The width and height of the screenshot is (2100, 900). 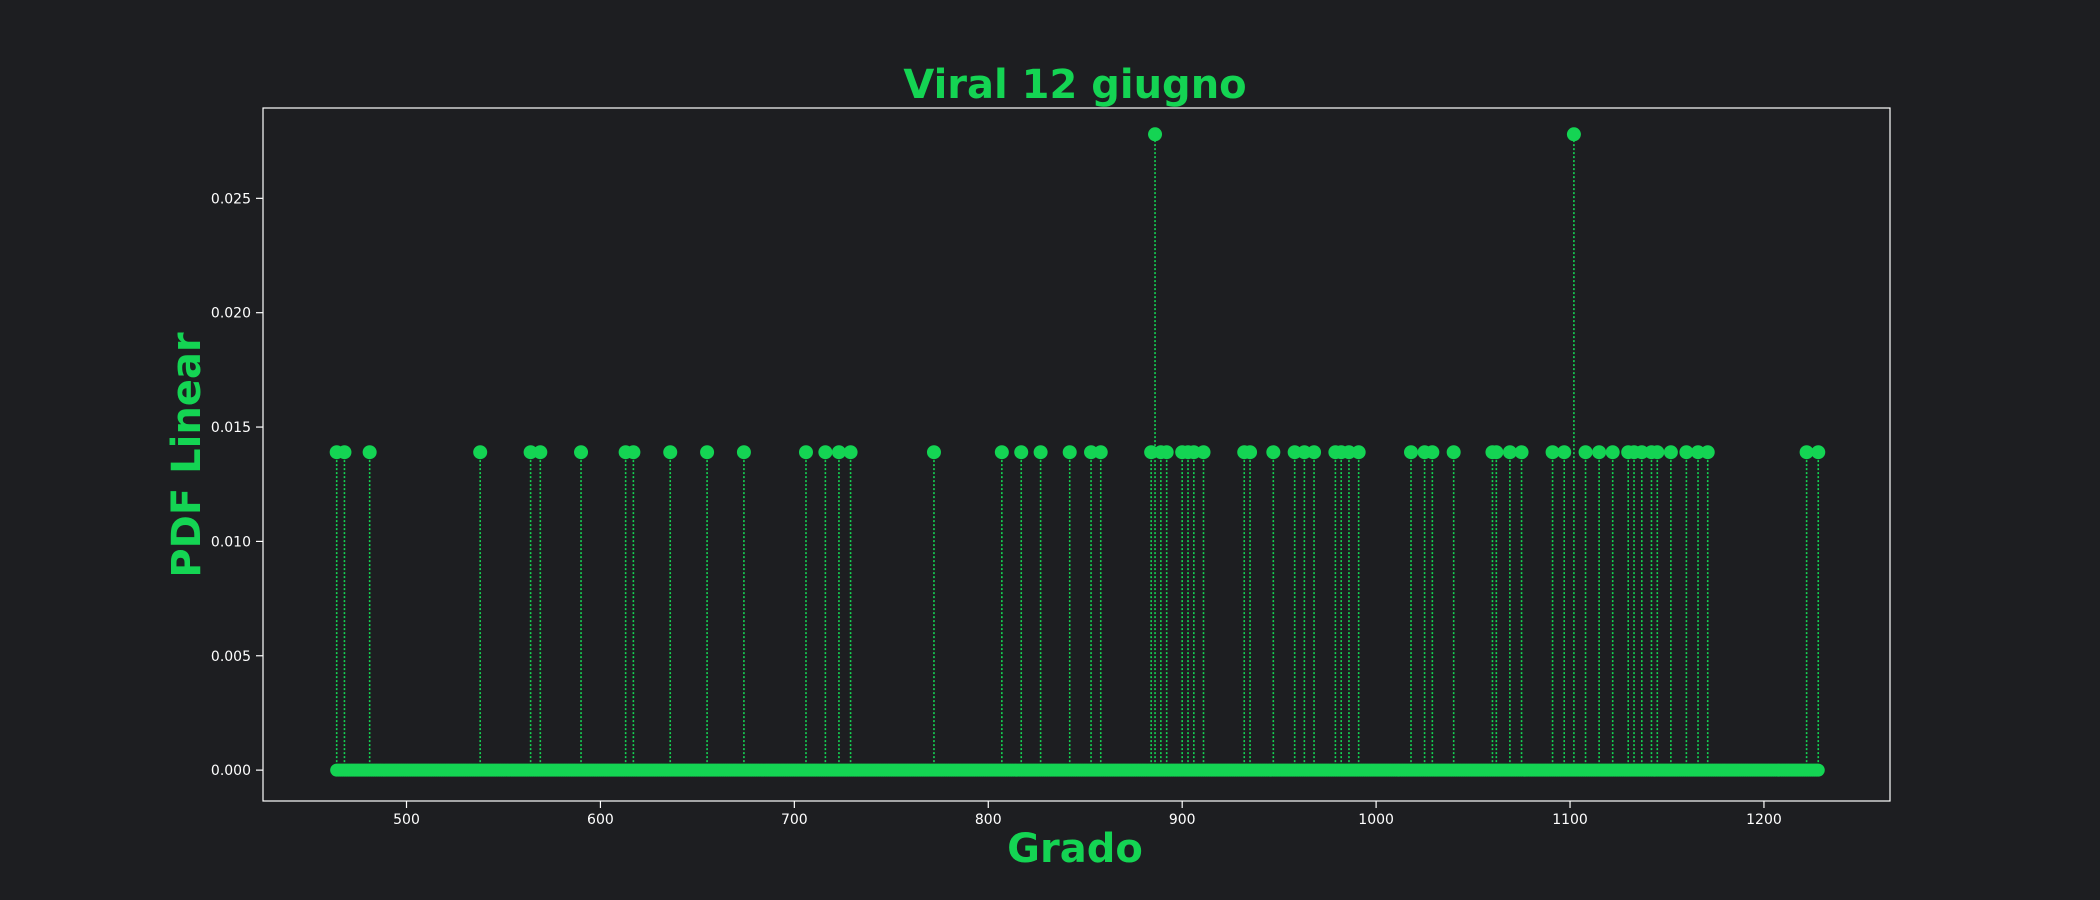 I want to click on y-axis-label: PDF Linear, so click(x=187, y=455).